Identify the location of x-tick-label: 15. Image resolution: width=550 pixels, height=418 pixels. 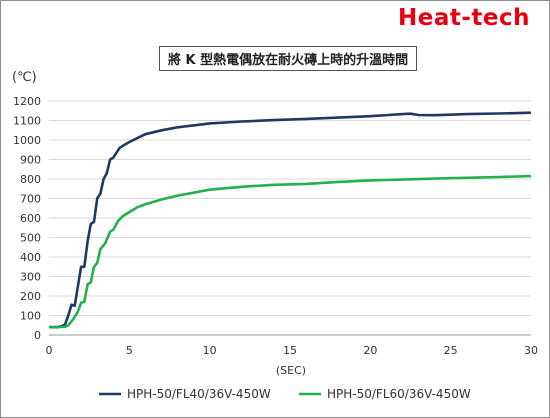
(290, 350).